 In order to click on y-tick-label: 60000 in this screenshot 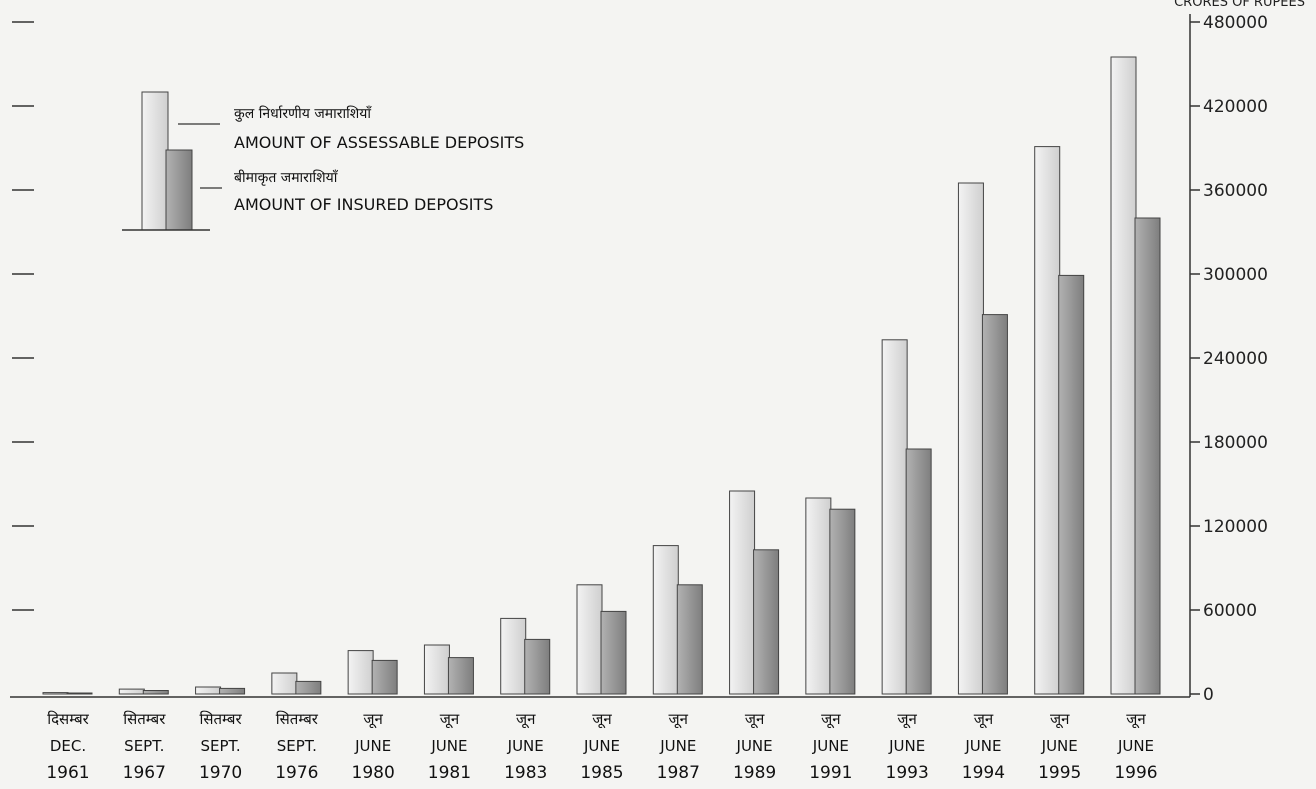, I will do `click(1230, 611)`.